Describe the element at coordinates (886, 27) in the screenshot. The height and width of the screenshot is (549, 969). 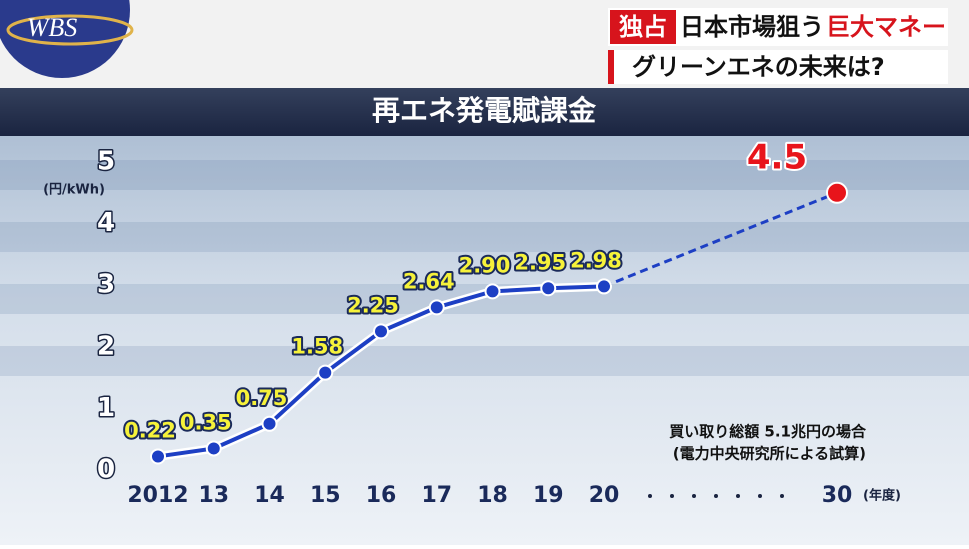
I see `headline-2: 巨大マネー` at that location.